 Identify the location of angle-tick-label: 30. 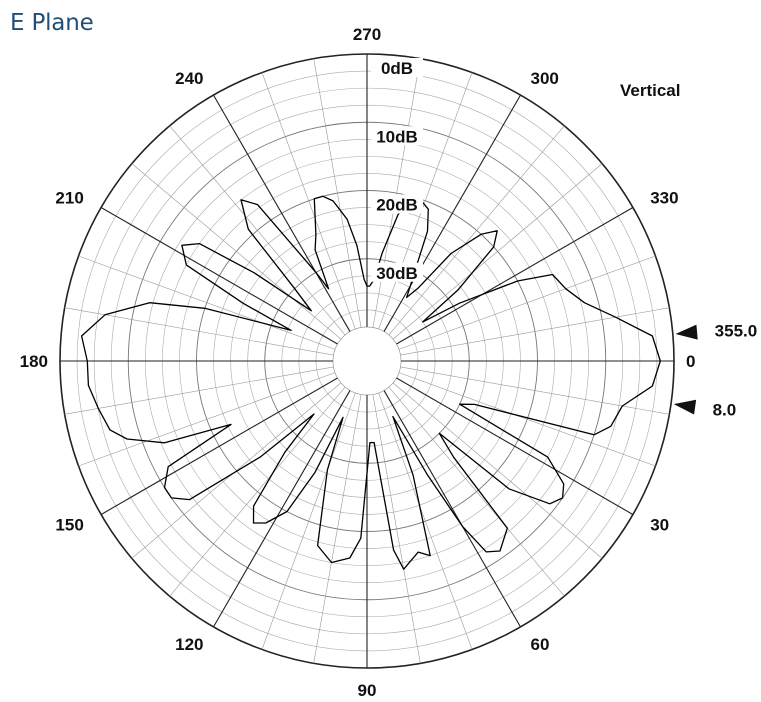
(659, 525).